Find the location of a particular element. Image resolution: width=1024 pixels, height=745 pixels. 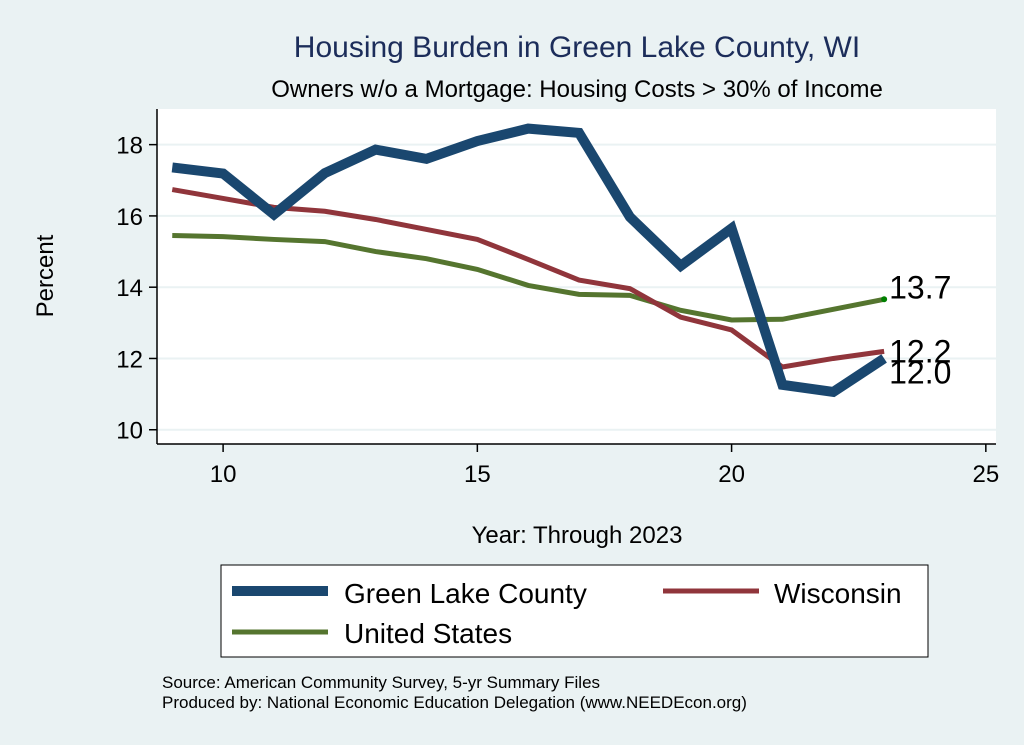

y-tick-label: 16 is located at coordinates (129, 217).